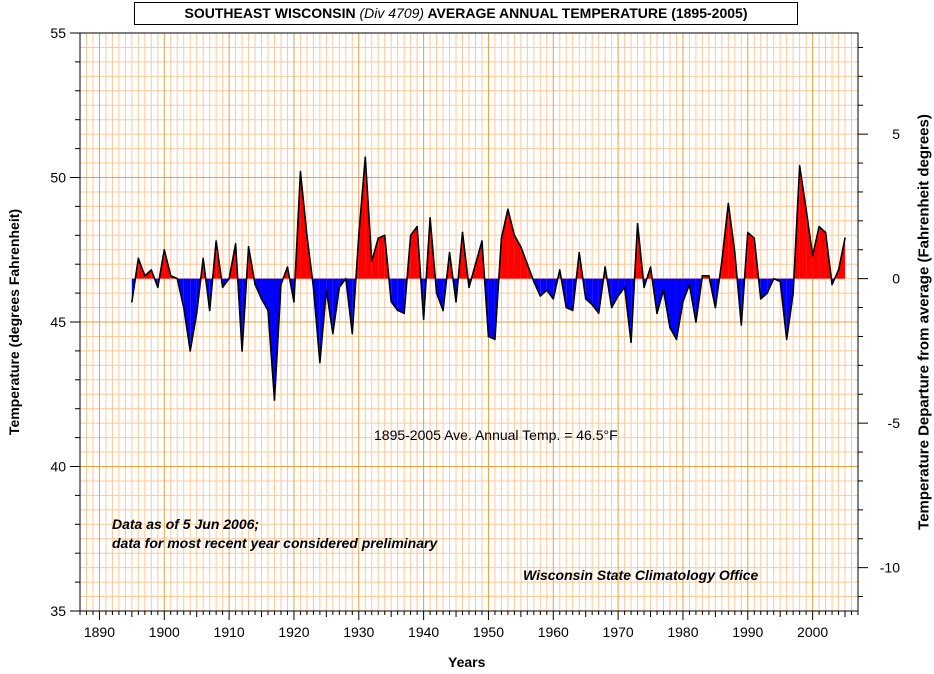  I want to click on y2-tick-label: -10, so click(890, 568).